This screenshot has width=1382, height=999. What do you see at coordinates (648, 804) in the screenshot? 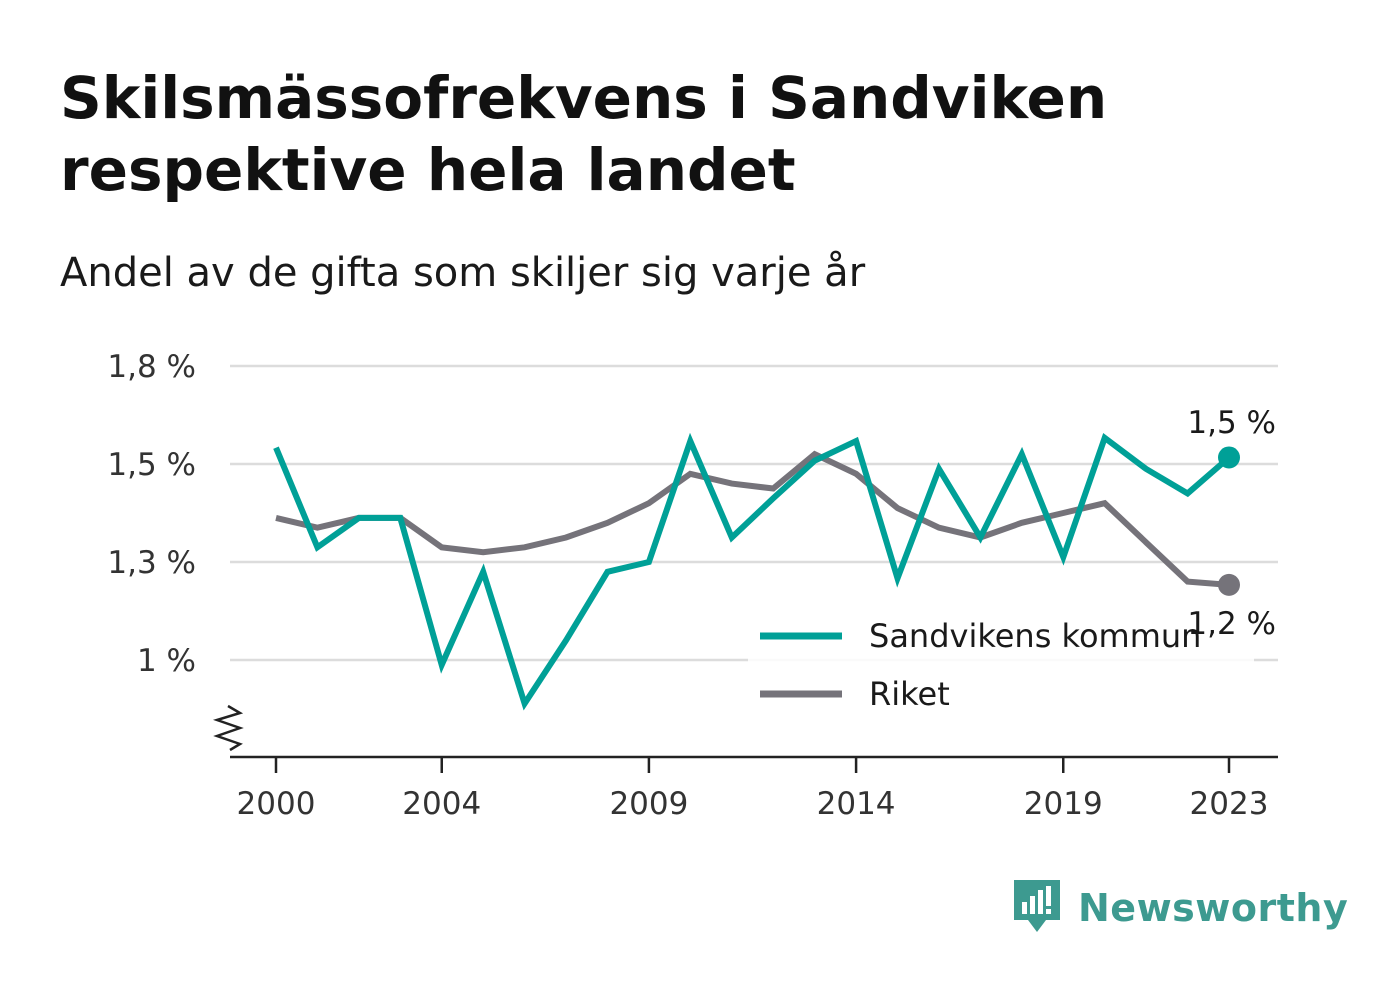
I see `x-tick-label: 2009` at bounding box center [648, 804].